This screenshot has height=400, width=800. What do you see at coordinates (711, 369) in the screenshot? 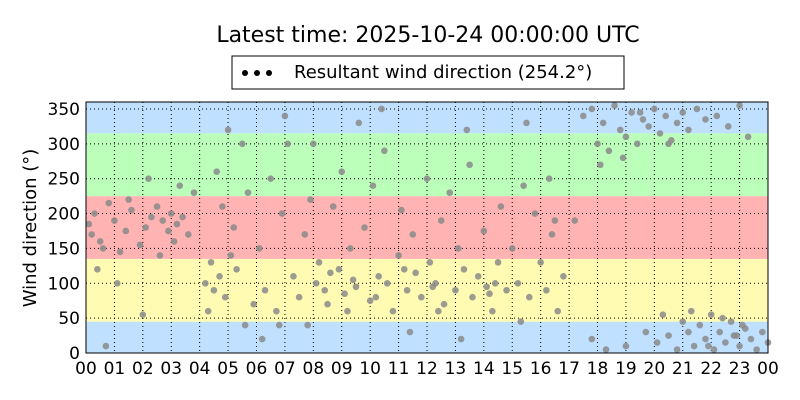
I see `x-tick-label: 22` at bounding box center [711, 369].